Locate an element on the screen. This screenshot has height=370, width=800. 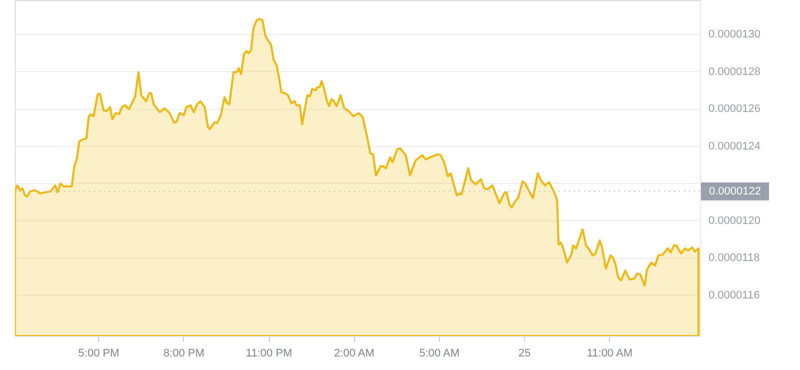
y-tick-label: 0.0000116 is located at coordinates (734, 296).